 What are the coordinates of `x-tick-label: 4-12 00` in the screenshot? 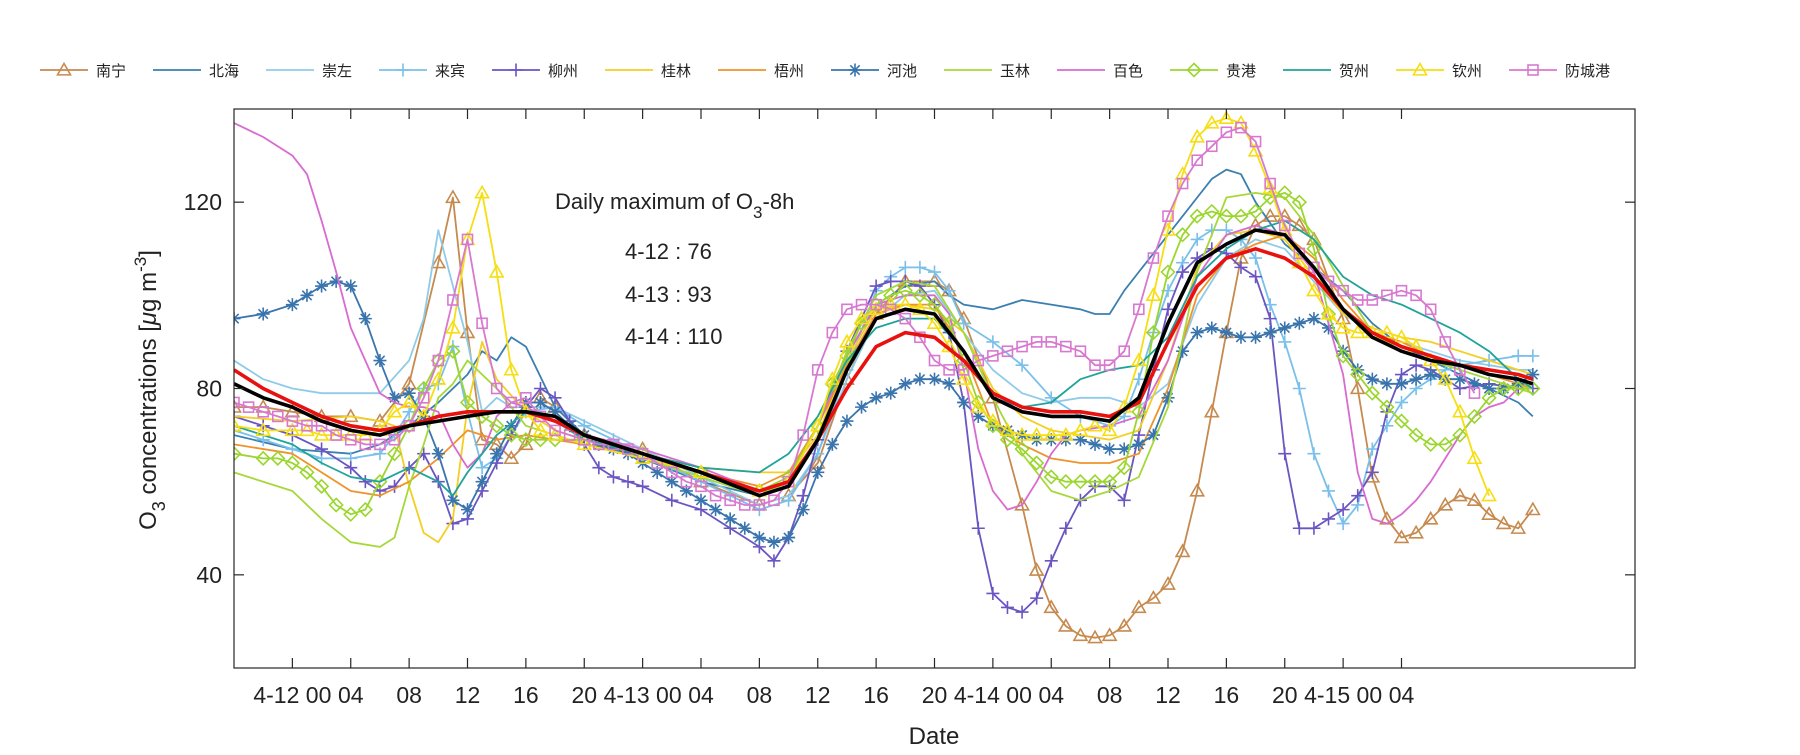 It's located at (292, 695).